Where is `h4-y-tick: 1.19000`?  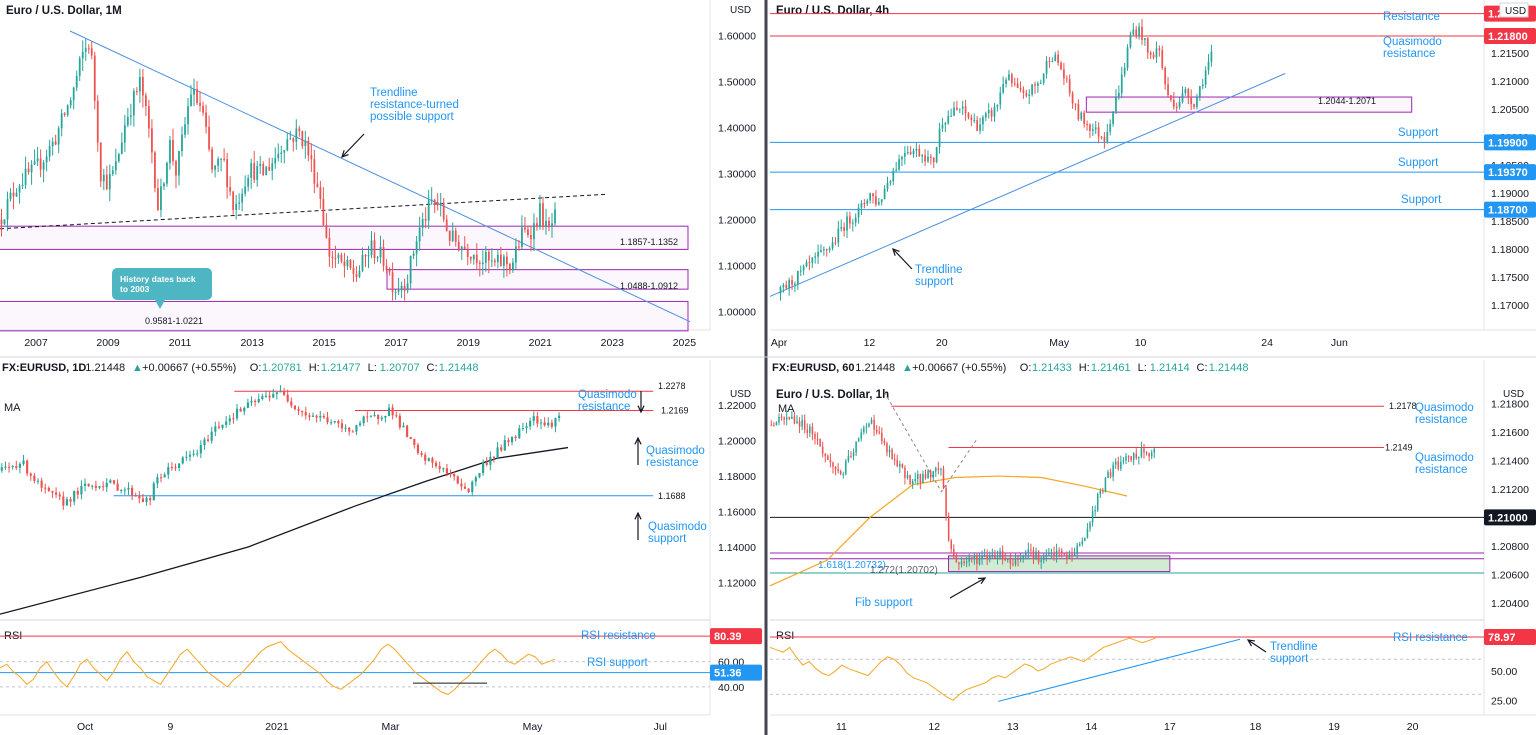 h4-y-tick: 1.19000 is located at coordinates (1510, 194).